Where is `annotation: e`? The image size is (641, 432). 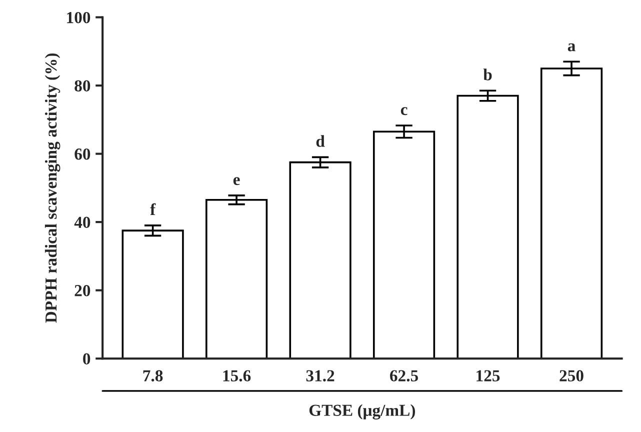
annotation: e is located at coordinates (236, 181).